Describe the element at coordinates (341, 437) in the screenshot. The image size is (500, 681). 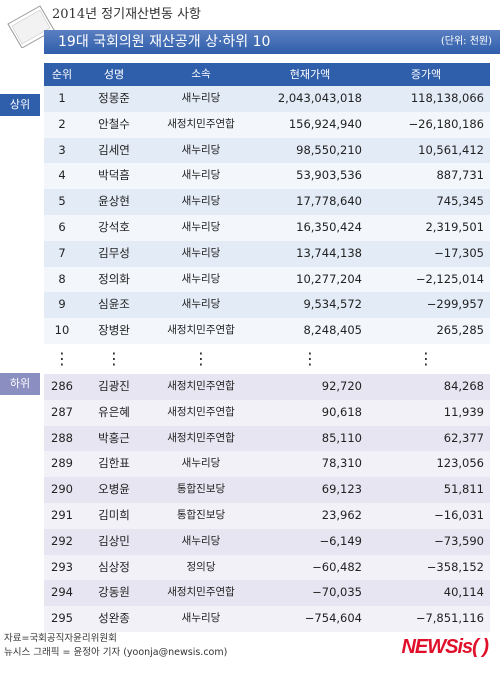
I see `cell-asset: 85,110` at that location.